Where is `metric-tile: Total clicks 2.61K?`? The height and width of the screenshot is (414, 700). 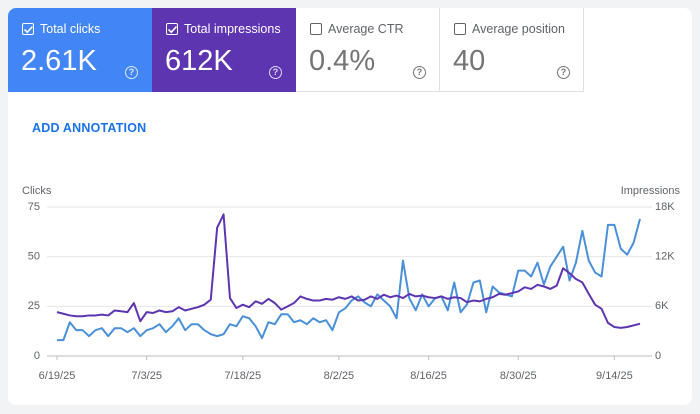 metric-tile: Total clicks 2.61K? is located at coordinates (80, 50).